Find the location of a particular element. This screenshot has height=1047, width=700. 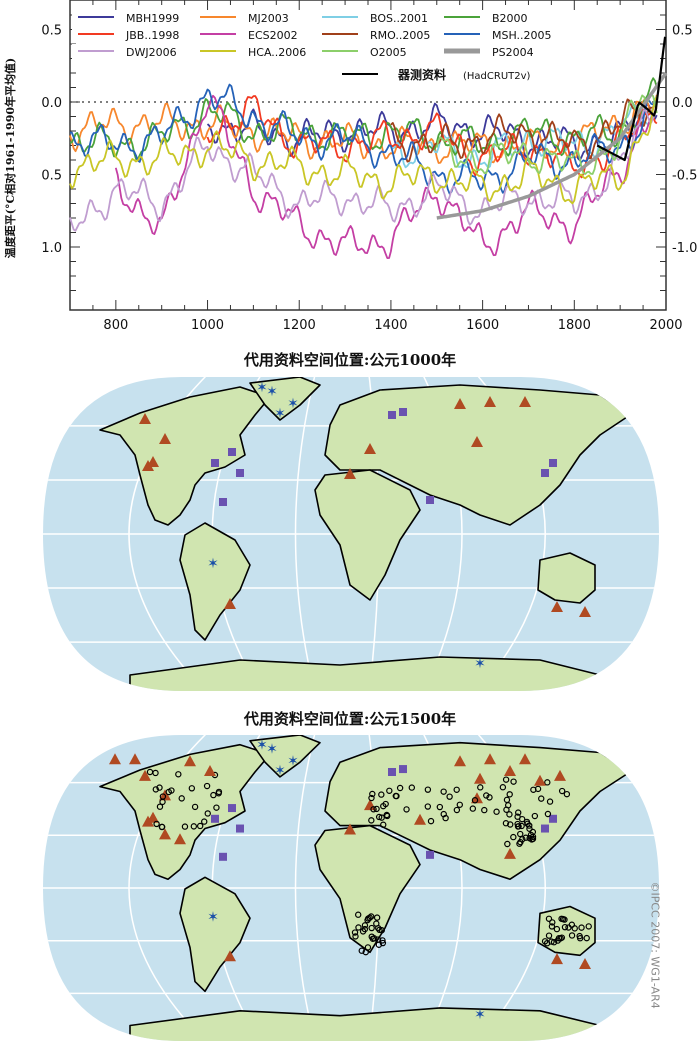

x-tick-label: 1000 is located at coordinates (207, 325).